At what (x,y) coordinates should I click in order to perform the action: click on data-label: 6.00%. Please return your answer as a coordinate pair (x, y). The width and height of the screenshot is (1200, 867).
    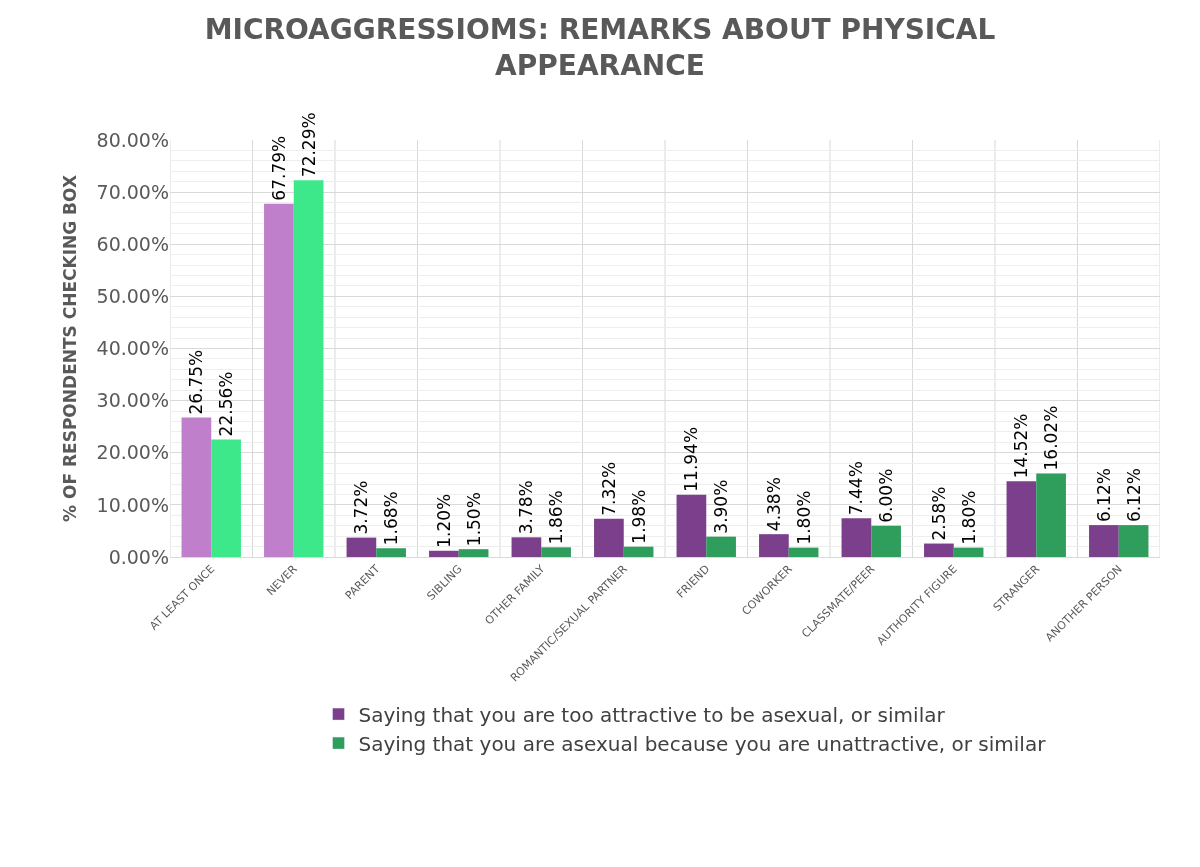
    Looking at the image, I should click on (886, 495).